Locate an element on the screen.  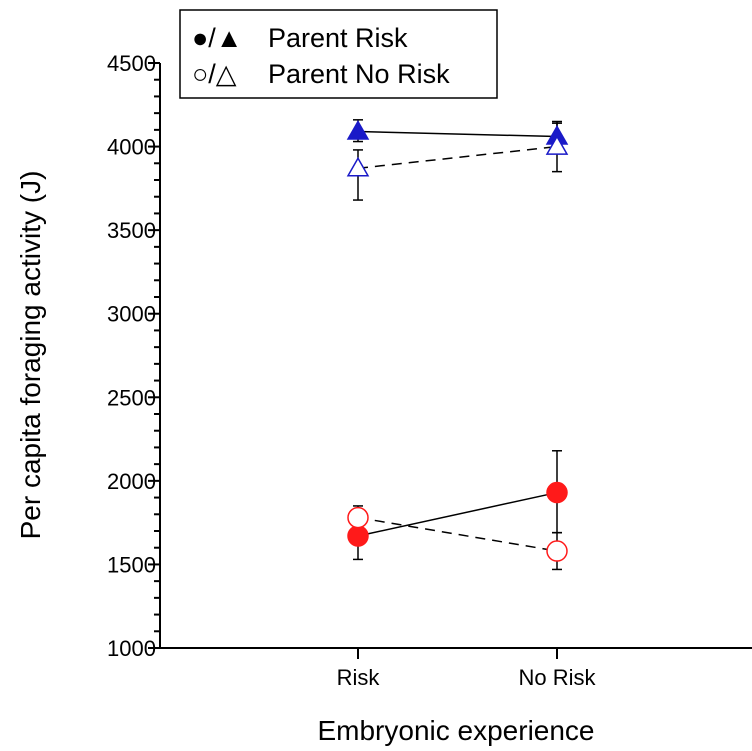
y-tick-label: 1500 is located at coordinates (131, 564).